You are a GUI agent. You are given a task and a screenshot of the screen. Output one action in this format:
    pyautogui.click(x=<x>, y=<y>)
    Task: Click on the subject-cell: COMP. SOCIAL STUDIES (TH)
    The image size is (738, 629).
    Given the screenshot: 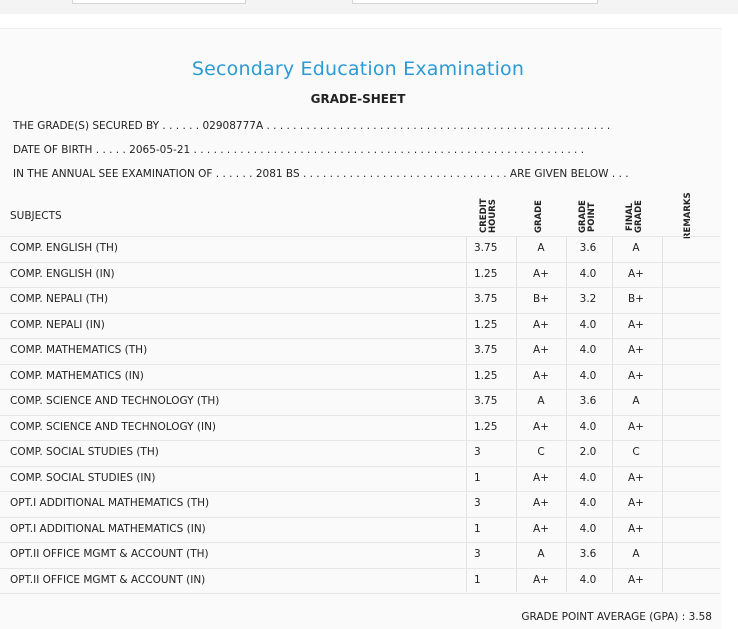 What is the action you would take?
    pyautogui.click(x=84, y=452)
    